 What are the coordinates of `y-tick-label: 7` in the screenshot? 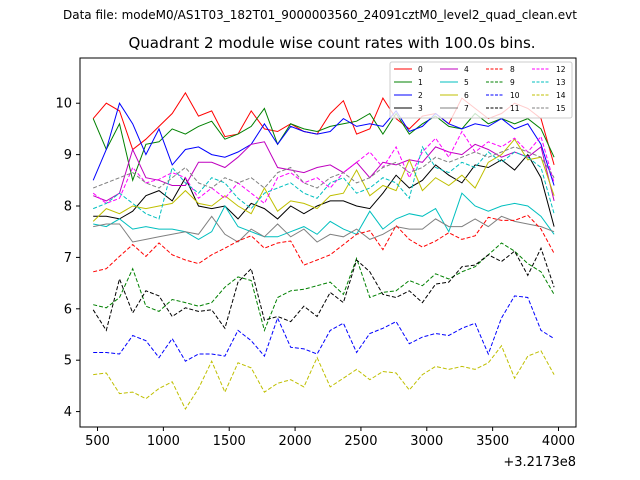 It's located at (68, 258).